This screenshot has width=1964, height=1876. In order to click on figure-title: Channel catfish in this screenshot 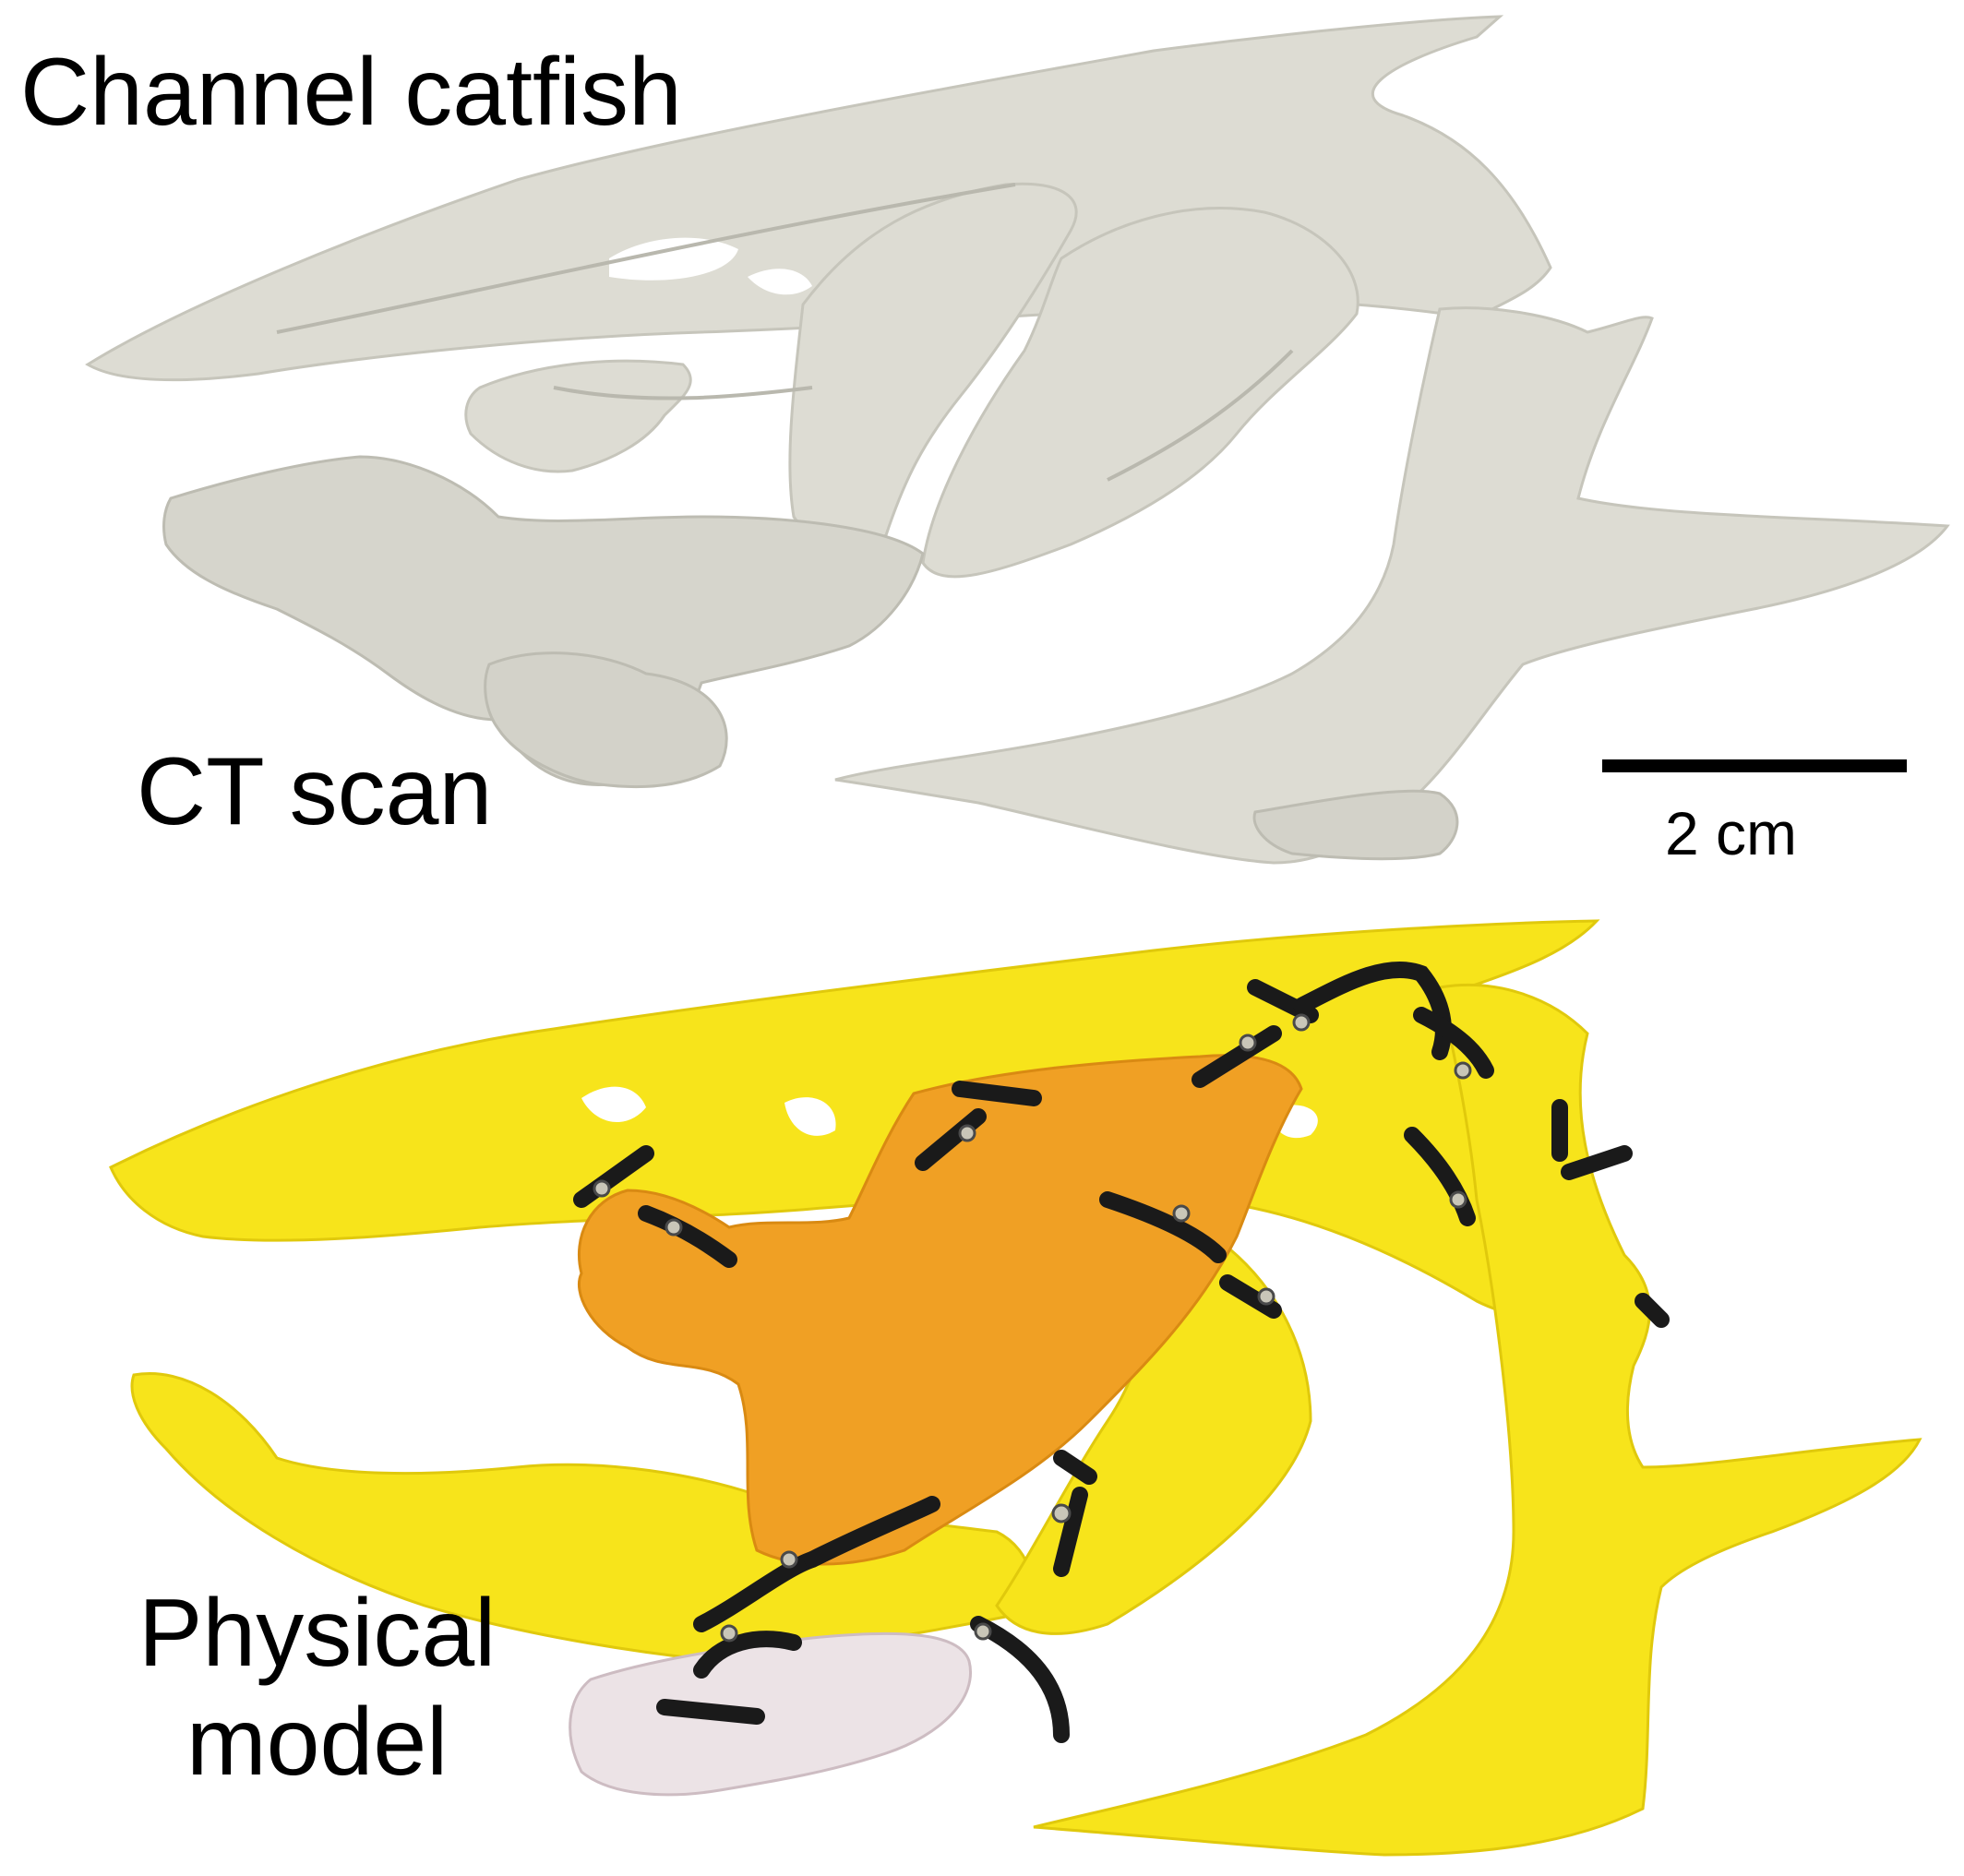, I will do `click(351, 93)`.